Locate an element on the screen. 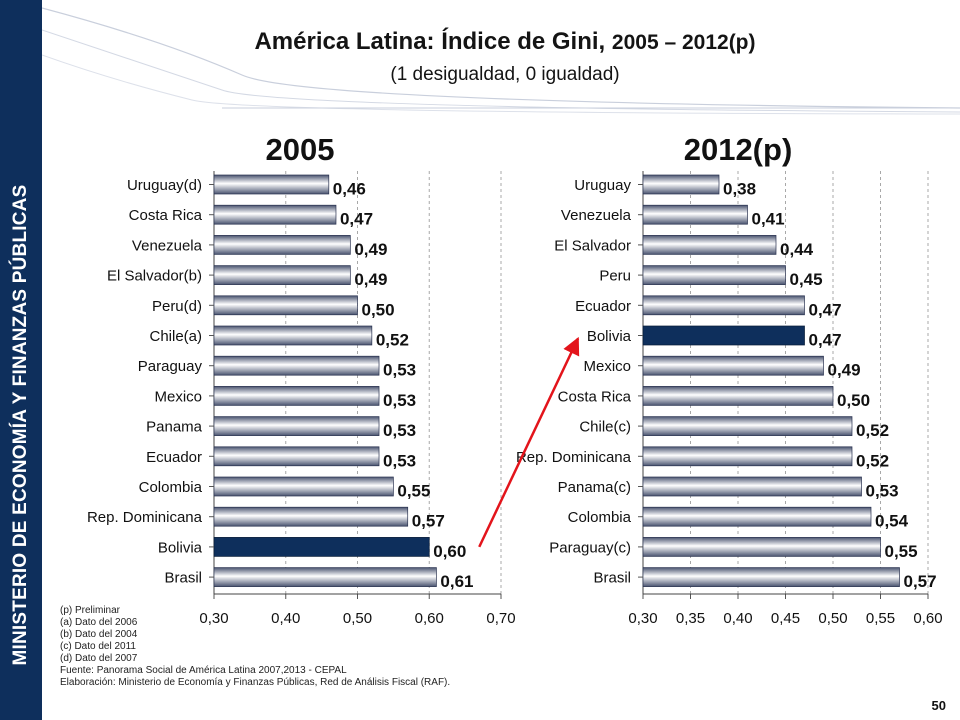 Image resolution: width=960 pixels, height=720 pixels. category-label: Chile(c) is located at coordinates (605, 427).